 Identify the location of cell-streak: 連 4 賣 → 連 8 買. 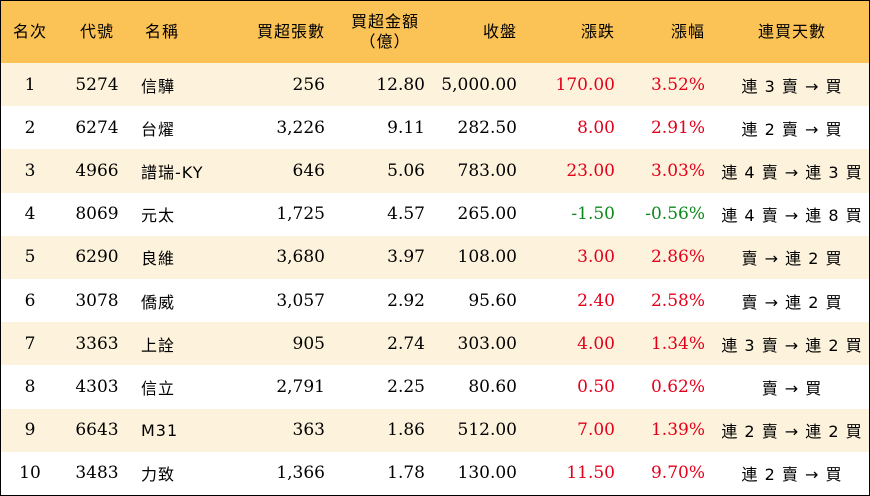
(792, 216).